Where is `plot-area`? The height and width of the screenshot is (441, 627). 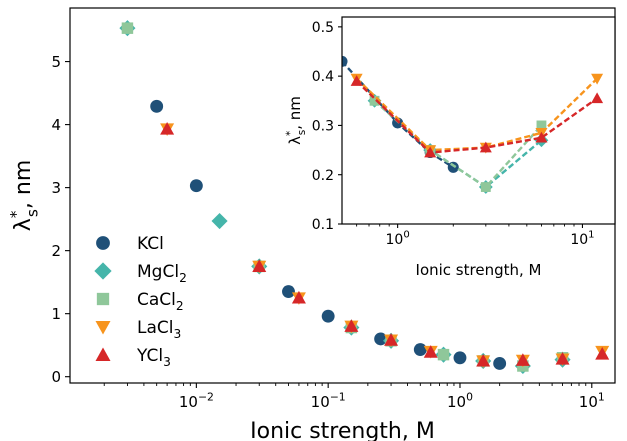 plot-area is located at coordinates (473, 124).